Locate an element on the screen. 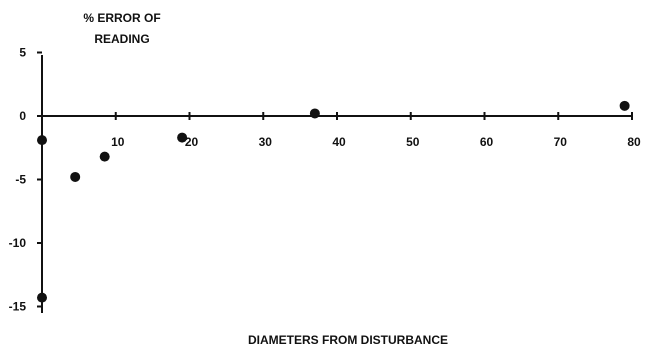 Image resolution: width=658 pixels, height=353 pixels. x-tick-label: 50 is located at coordinates (413, 142).